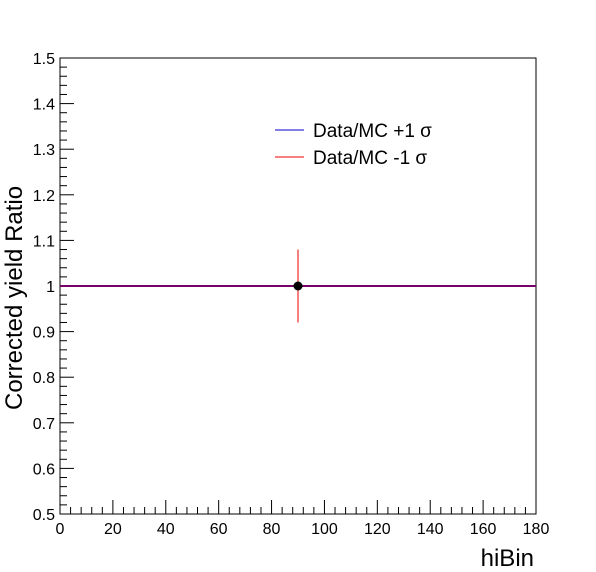 The image size is (596, 572). Describe the element at coordinates (44, 59) in the screenshot. I see `y-tick-label: 1.5` at that location.